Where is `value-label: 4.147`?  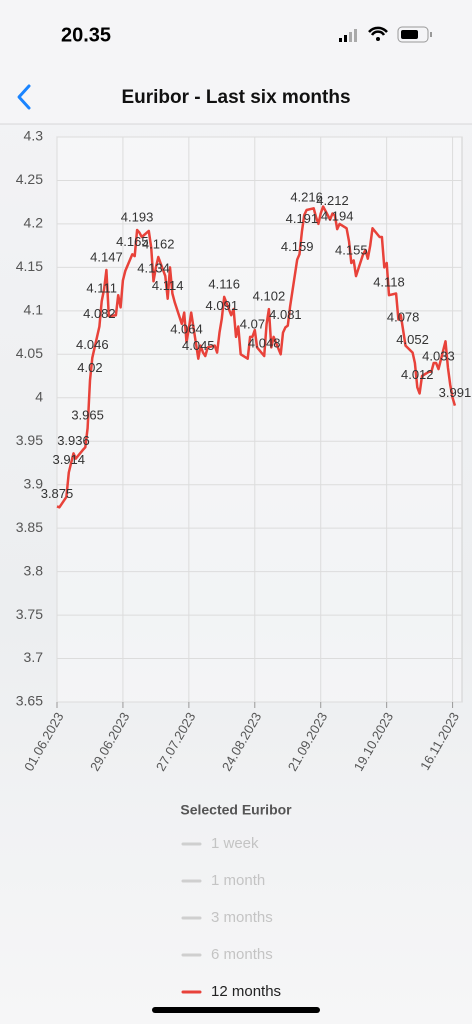 value-label: 4.147 is located at coordinates (106, 256).